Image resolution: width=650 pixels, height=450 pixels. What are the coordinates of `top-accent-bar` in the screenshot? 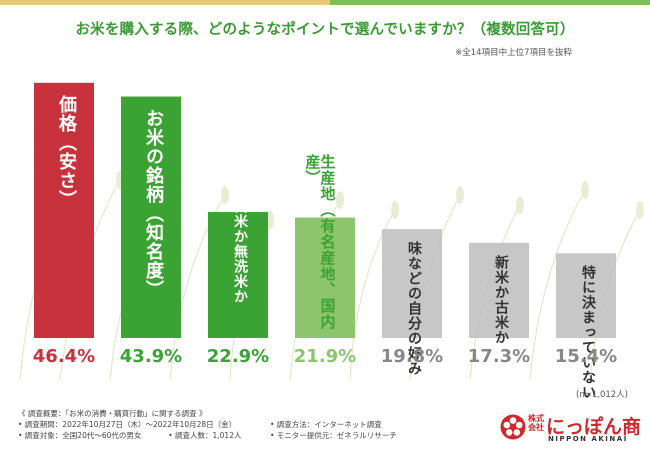 It's located at (325, 2).